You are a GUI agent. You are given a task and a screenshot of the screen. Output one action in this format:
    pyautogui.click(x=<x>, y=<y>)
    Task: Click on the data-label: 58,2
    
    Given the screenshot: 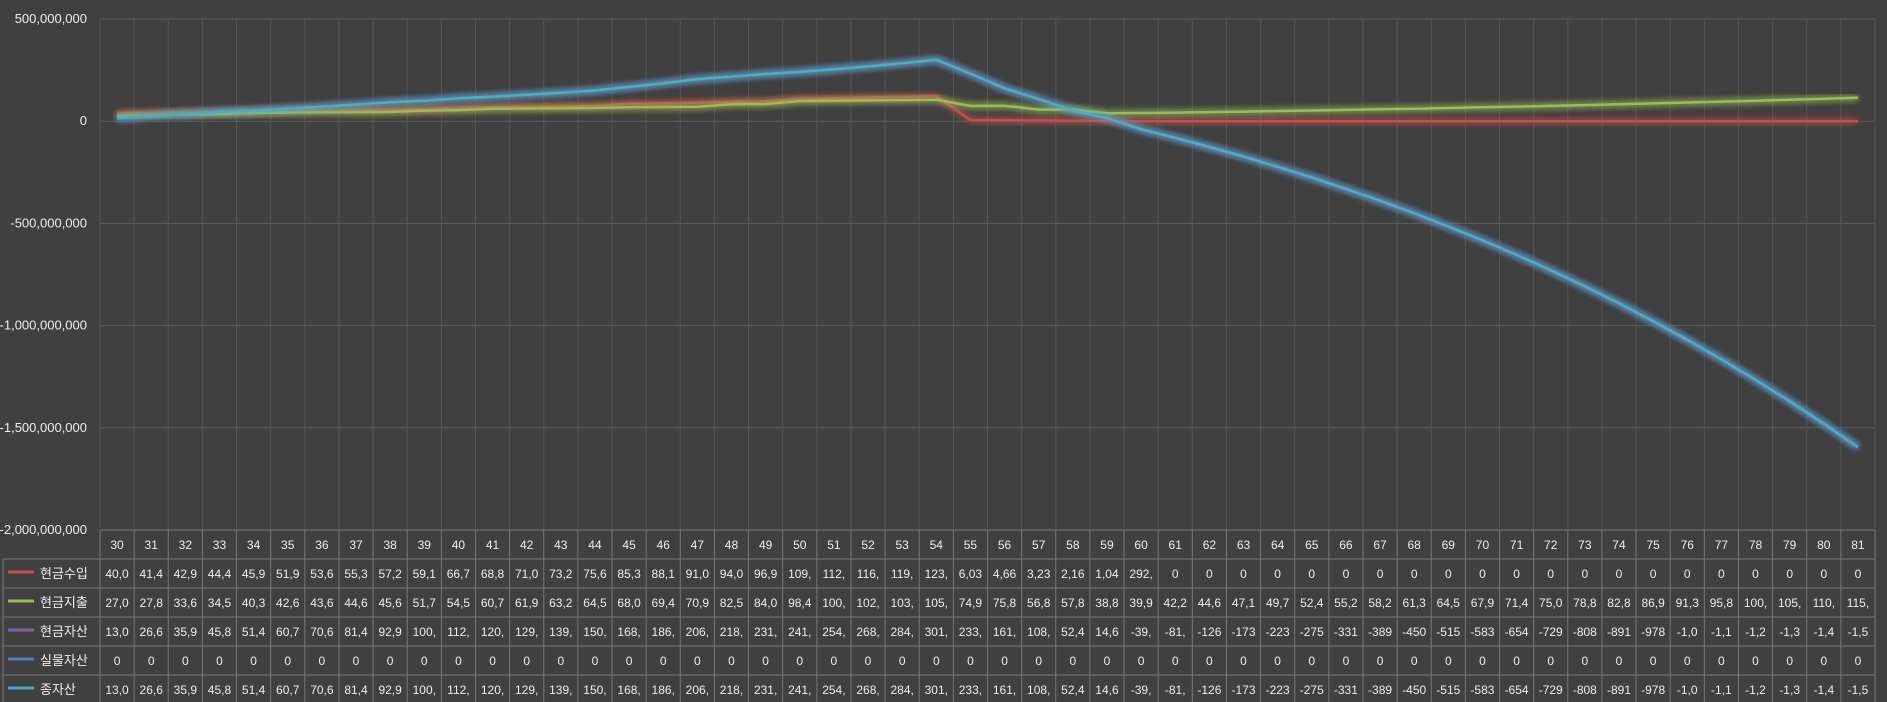 What is the action you would take?
    pyautogui.click(x=1380, y=603)
    